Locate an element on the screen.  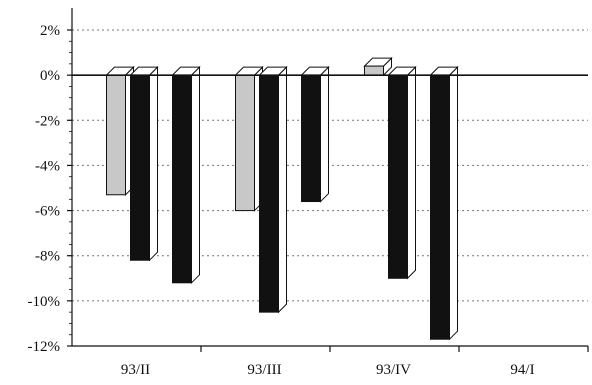
y-tick-label: -10% is located at coordinates (44, 302).